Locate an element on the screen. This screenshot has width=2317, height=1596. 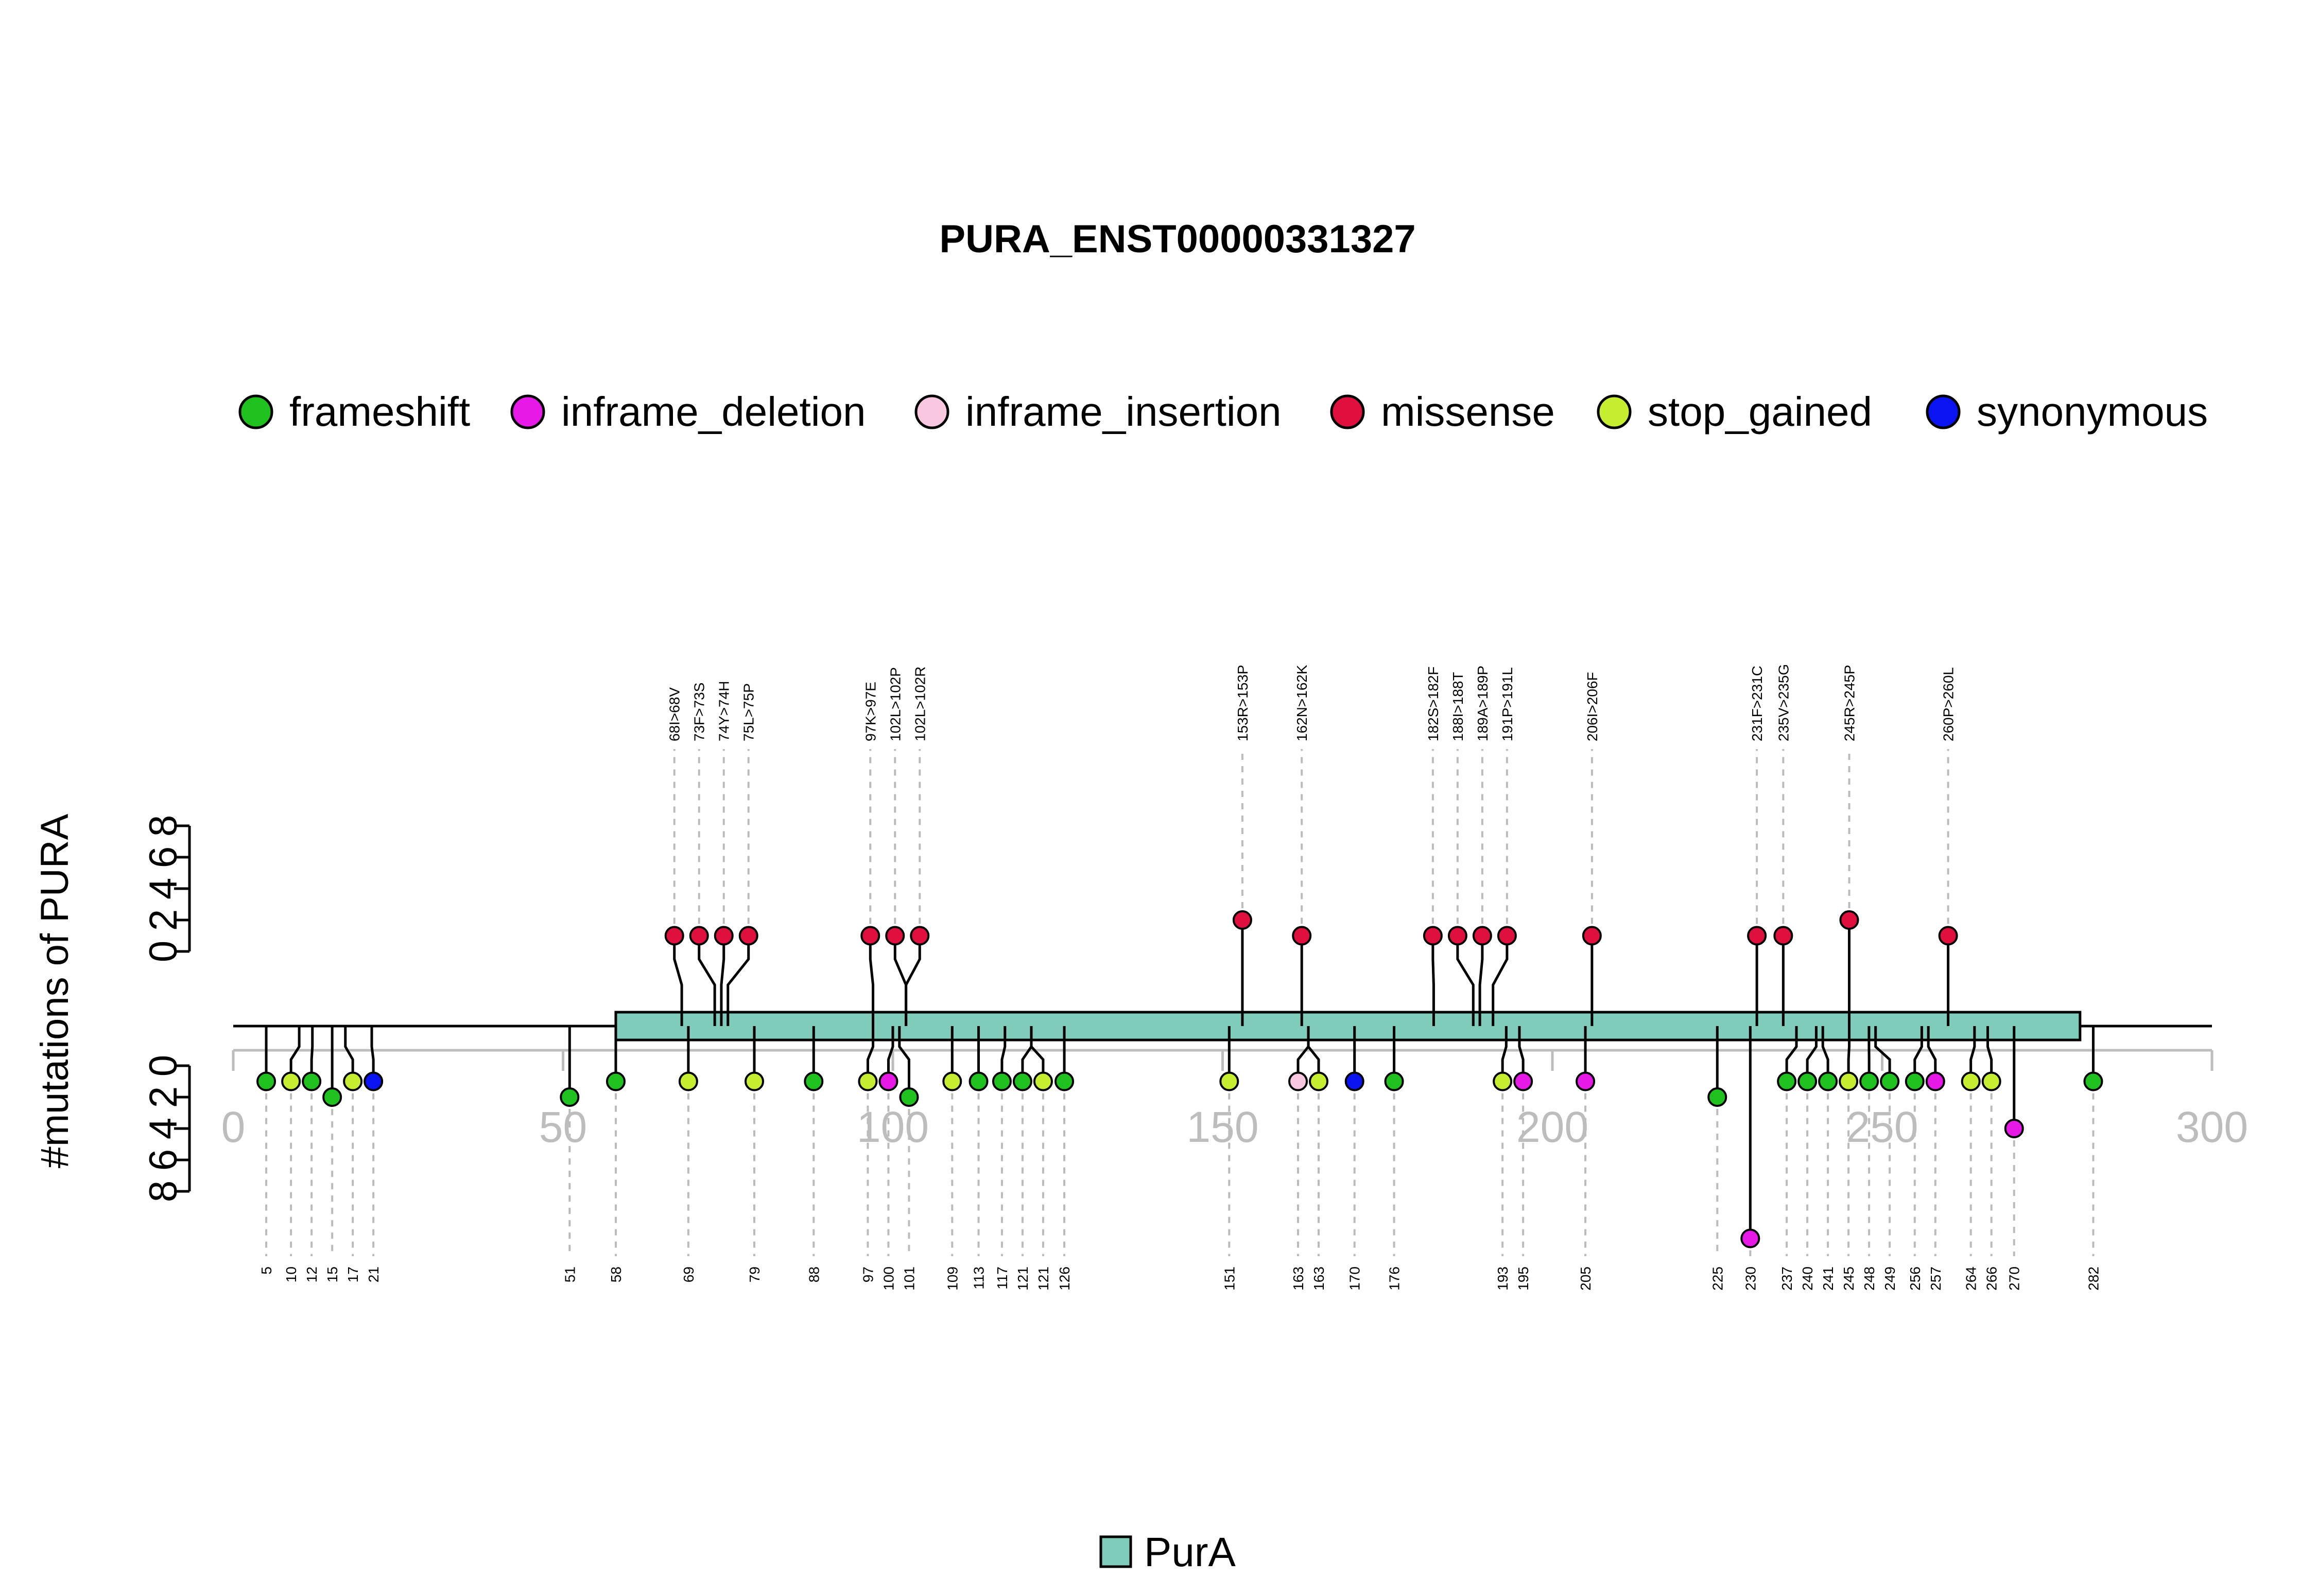
mutation-label-bottom: 17 is located at coordinates (353, 1274).